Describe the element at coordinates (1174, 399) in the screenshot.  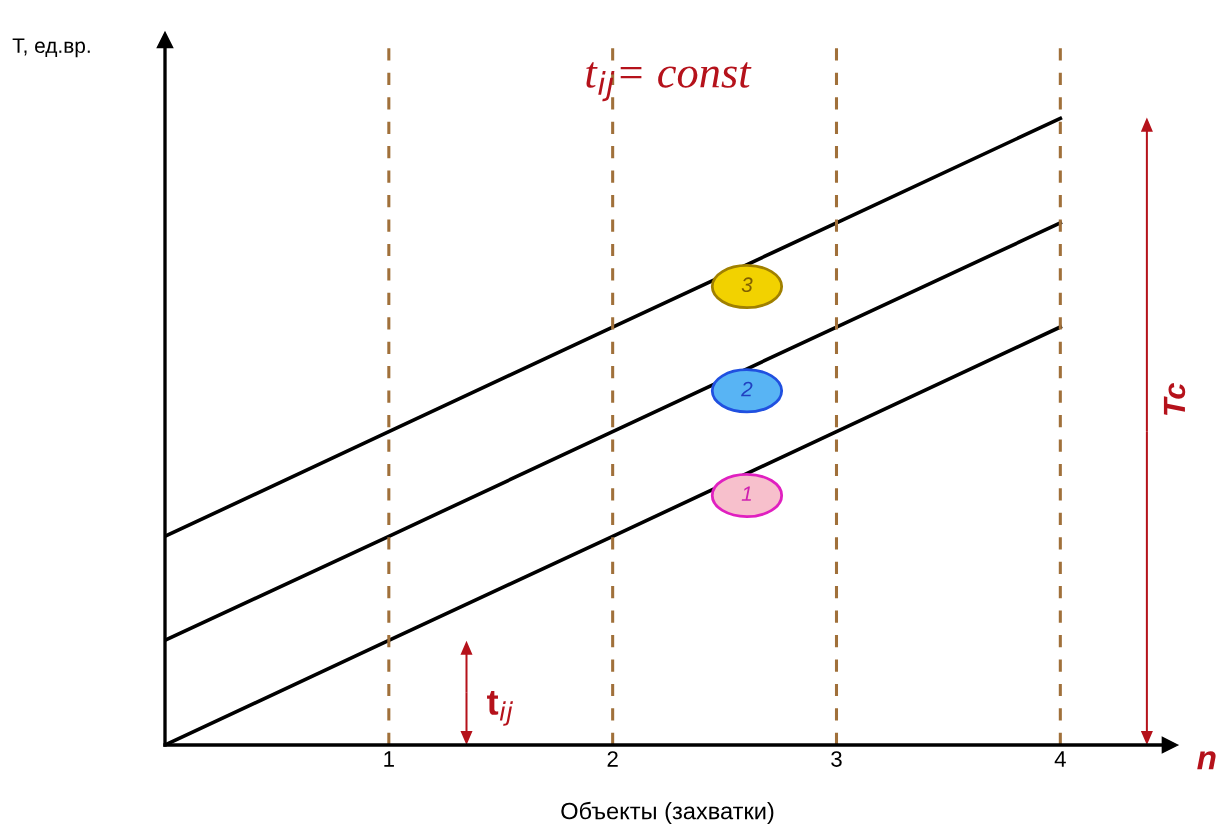
I see `annotation: Tc` at that location.